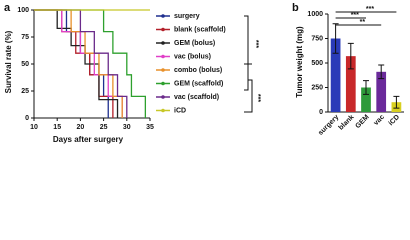  I want to click on y-tick-label: 250, so click(317, 87).